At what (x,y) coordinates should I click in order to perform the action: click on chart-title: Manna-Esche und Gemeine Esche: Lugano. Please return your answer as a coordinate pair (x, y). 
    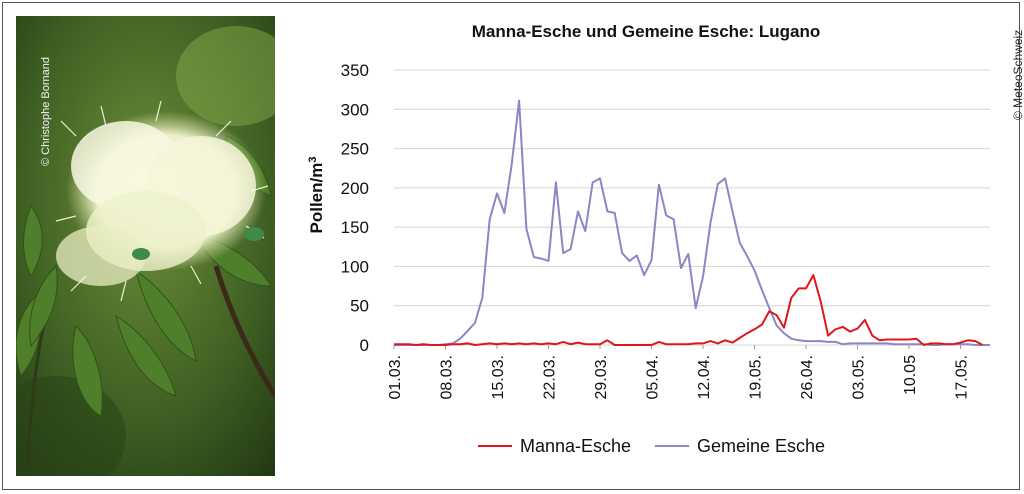
    Looking at the image, I should click on (646, 31).